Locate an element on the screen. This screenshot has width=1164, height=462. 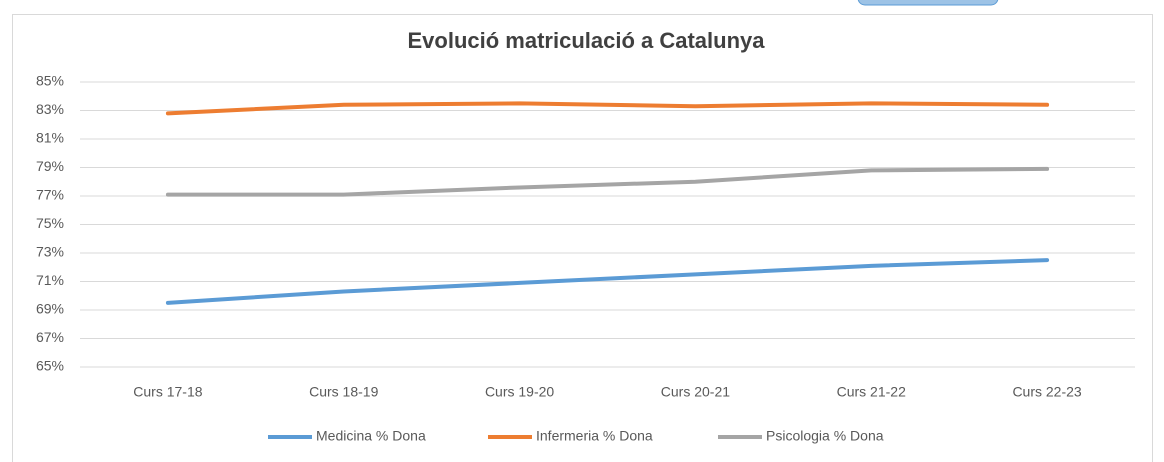
y-tick-label: 83% is located at coordinates (50, 109).